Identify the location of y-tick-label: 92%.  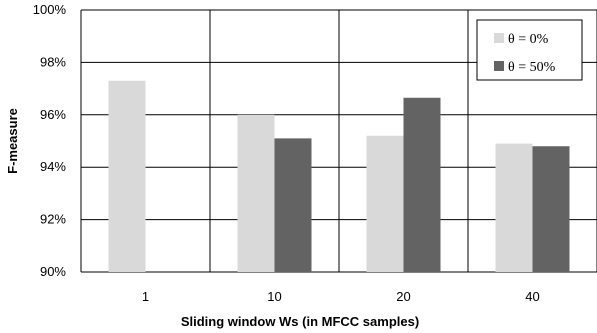
(53, 219).